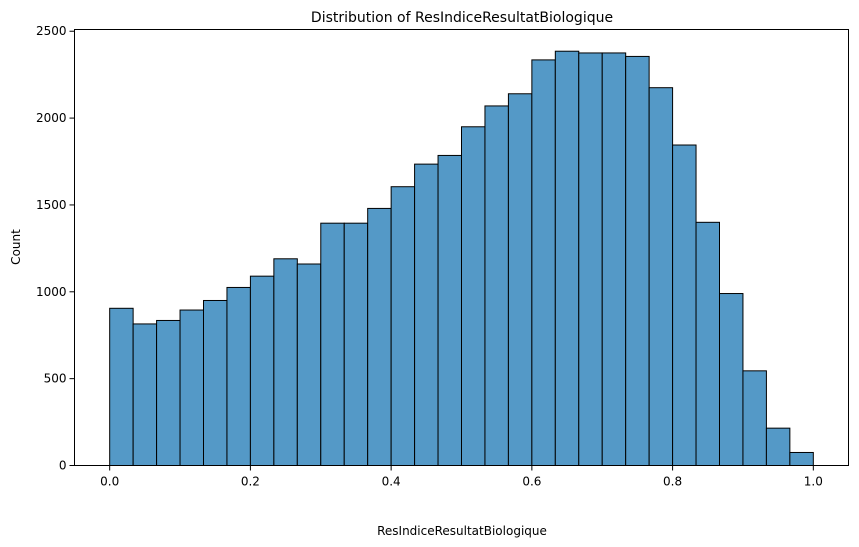 The image size is (859, 547). What do you see at coordinates (391, 482) in the screenshot?
I see `x-tick-label: 0.4` at bounding box center [391, 482].